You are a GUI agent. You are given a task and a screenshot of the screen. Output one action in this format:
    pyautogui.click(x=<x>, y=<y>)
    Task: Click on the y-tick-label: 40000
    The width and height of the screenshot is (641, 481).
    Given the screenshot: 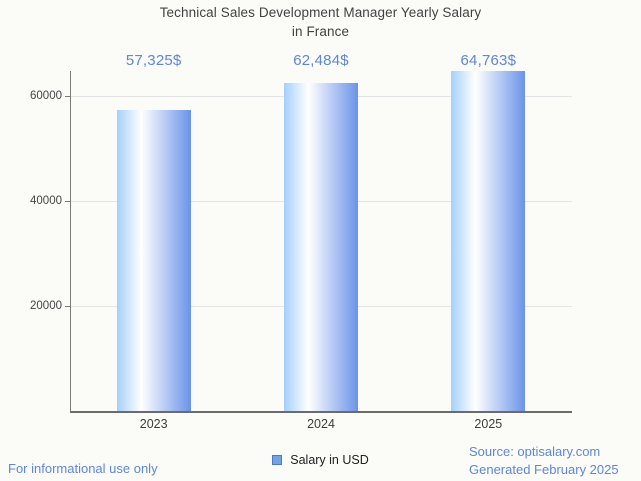 What is the action you would take?
    pyautogui.click(x=46, y=201)
    